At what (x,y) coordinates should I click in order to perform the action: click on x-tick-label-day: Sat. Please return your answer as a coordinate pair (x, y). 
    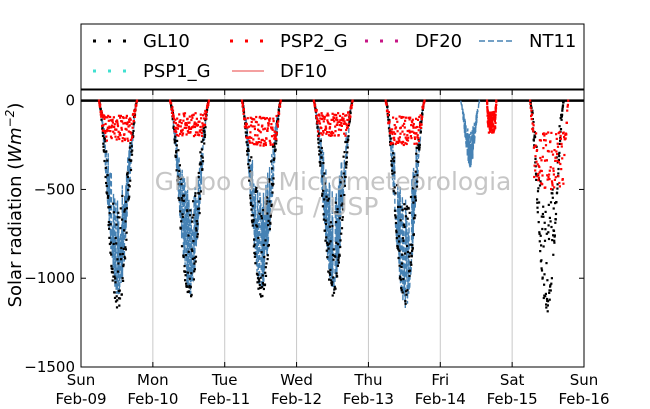
    Looking at the image, I should click on (512, 380).